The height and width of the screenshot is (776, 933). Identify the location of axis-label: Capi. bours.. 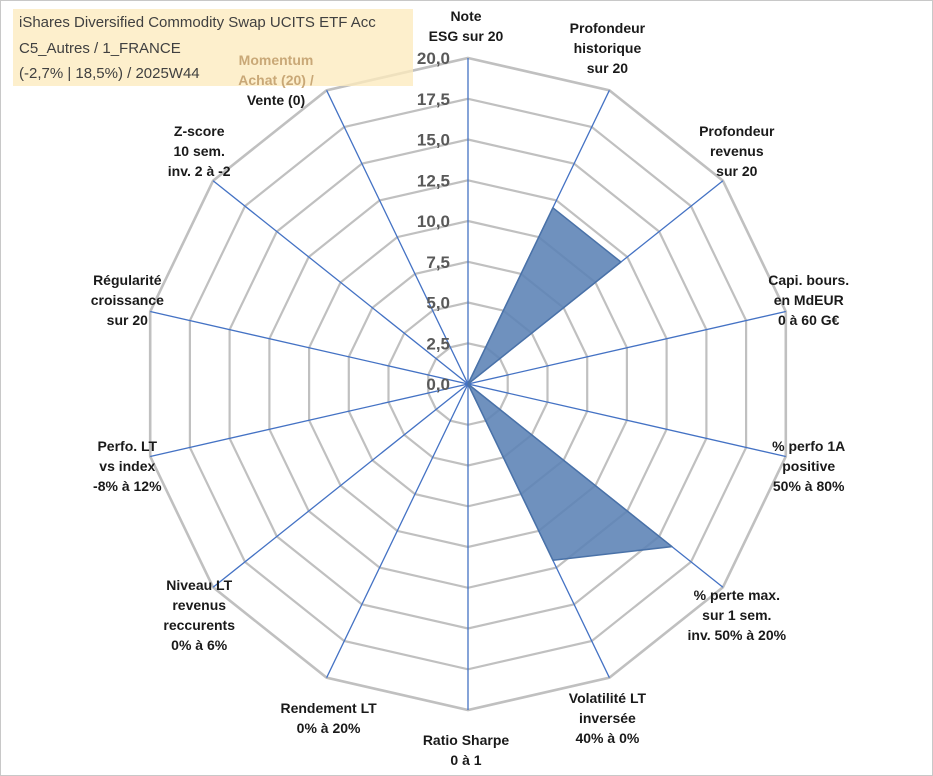
(808, 280).